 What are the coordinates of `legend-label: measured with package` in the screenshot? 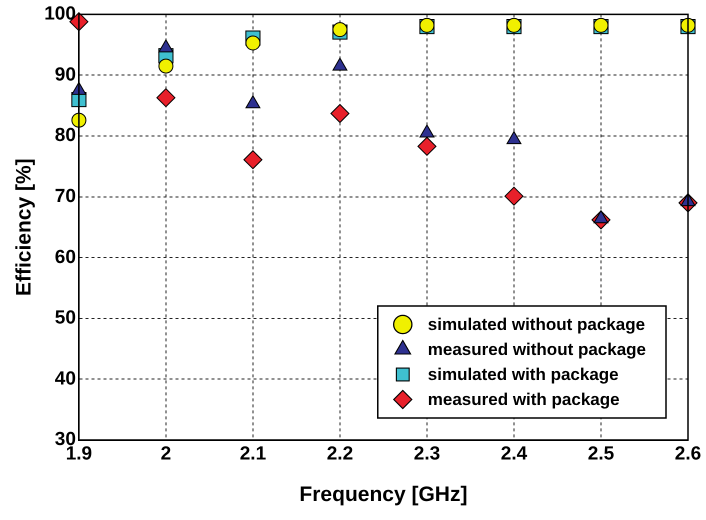 It's located at (524, 400).